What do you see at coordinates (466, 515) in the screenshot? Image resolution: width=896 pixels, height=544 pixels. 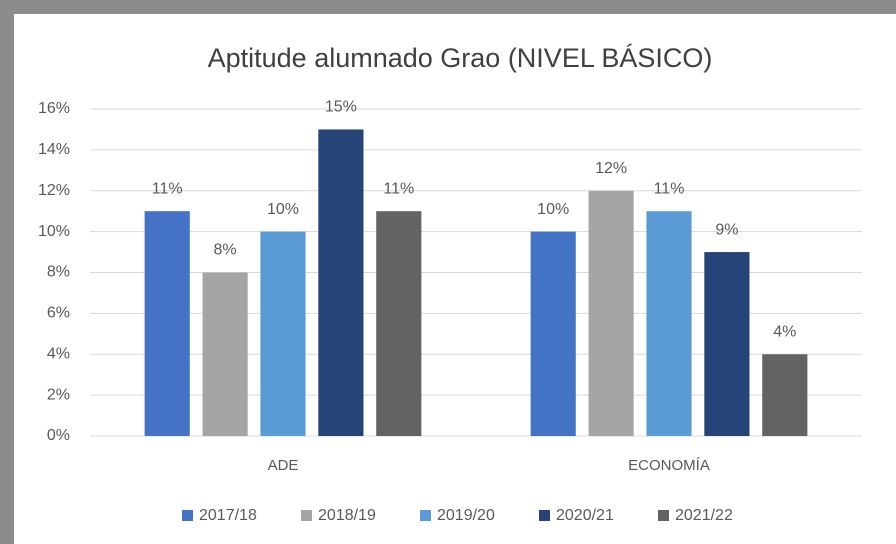 I see `legend-label: 2019/20` at bounding box center [466, 515].